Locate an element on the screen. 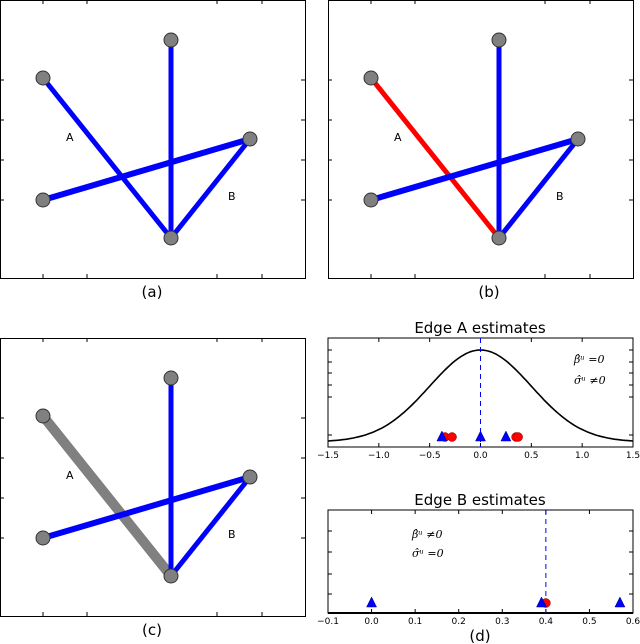 Image resolution: width=640 pixels, height=644 pixels. panel-label-a: (a) is located at coordinates (152, 292).